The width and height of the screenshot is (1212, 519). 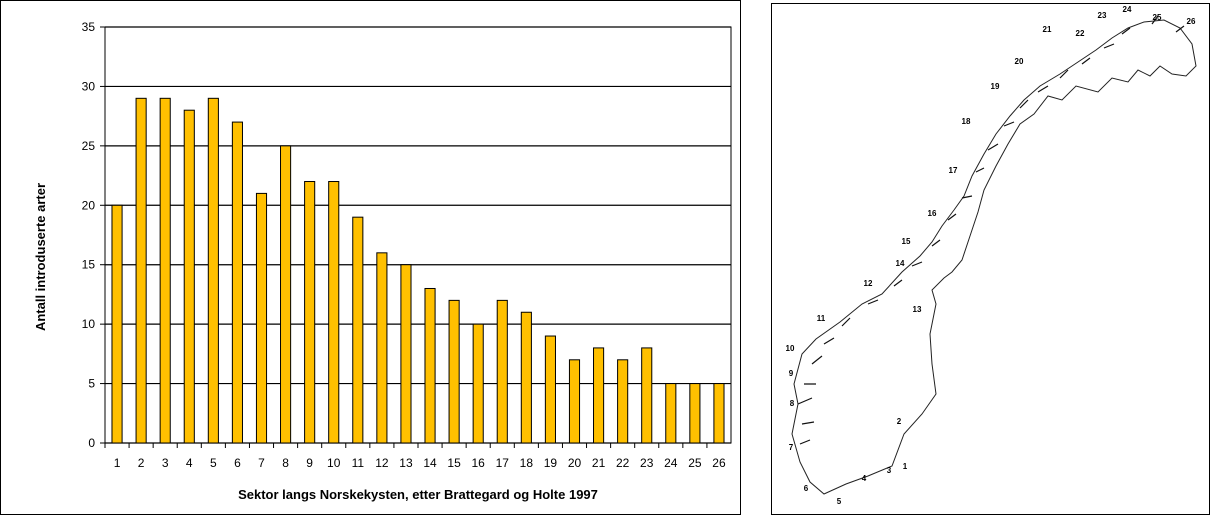 What do you see at coordinates (575, 463) in the screenshot?
I see `x-tick-label: 20` at bounding box center [575, 463].